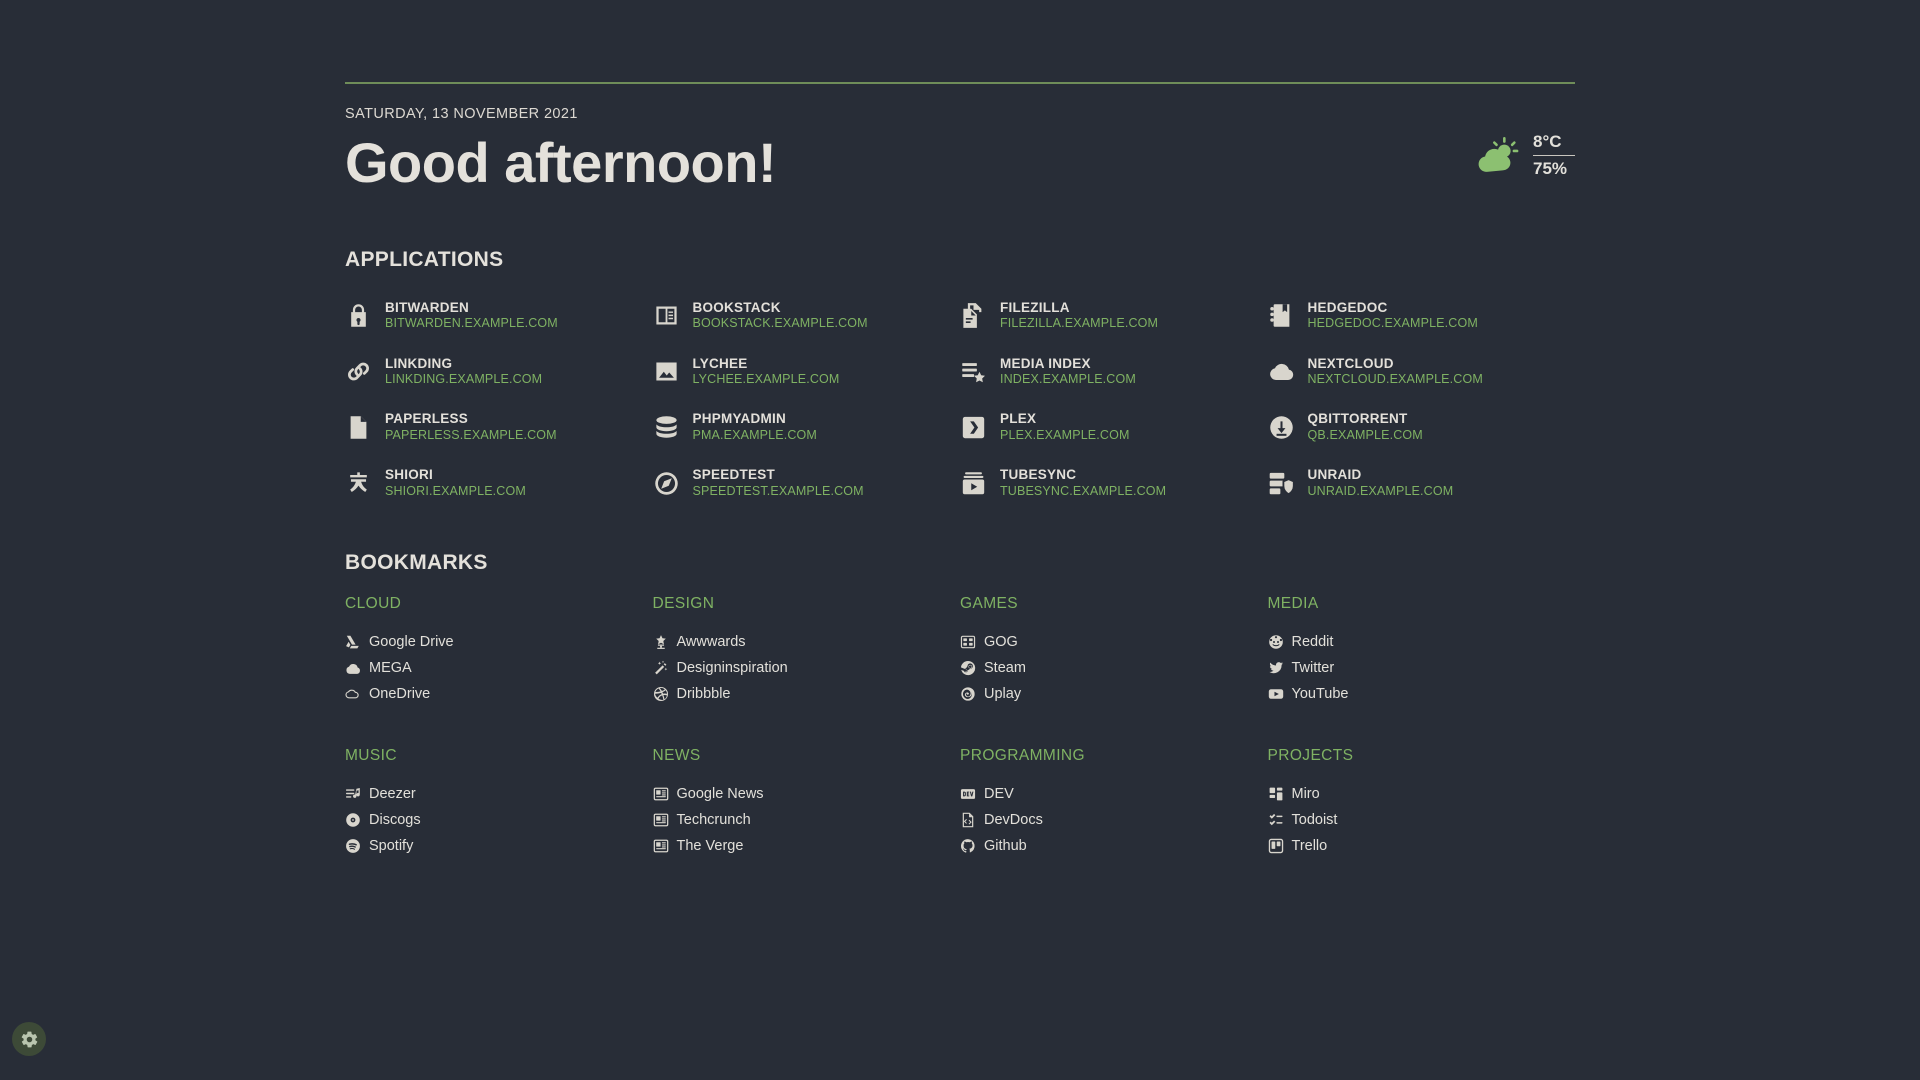 Image resolution: width=1920 pixels, height=1080 pixels. What do you see at coordinates (373, 603) in the screenshot?
I see `bookmark-group-title: CLOUD` at bounding box center [373, 603].